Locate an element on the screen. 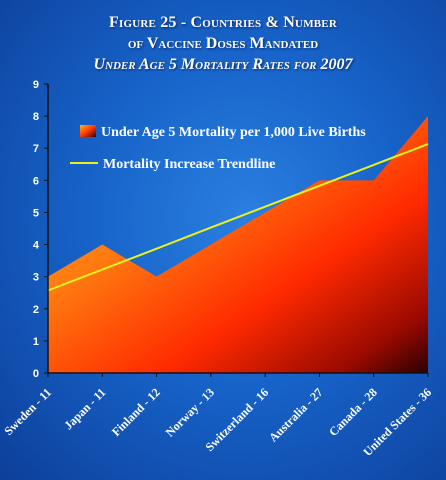 Image resolution: width=446 pixels, height=480 pixels. y-tick-label: 9 is located at coordinates (36, 85).